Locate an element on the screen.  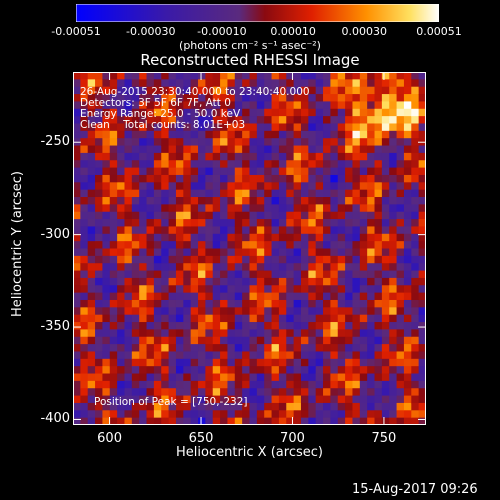
footer-date: 15-Aug-2017 09:26 is located at coordinates (415, 489).